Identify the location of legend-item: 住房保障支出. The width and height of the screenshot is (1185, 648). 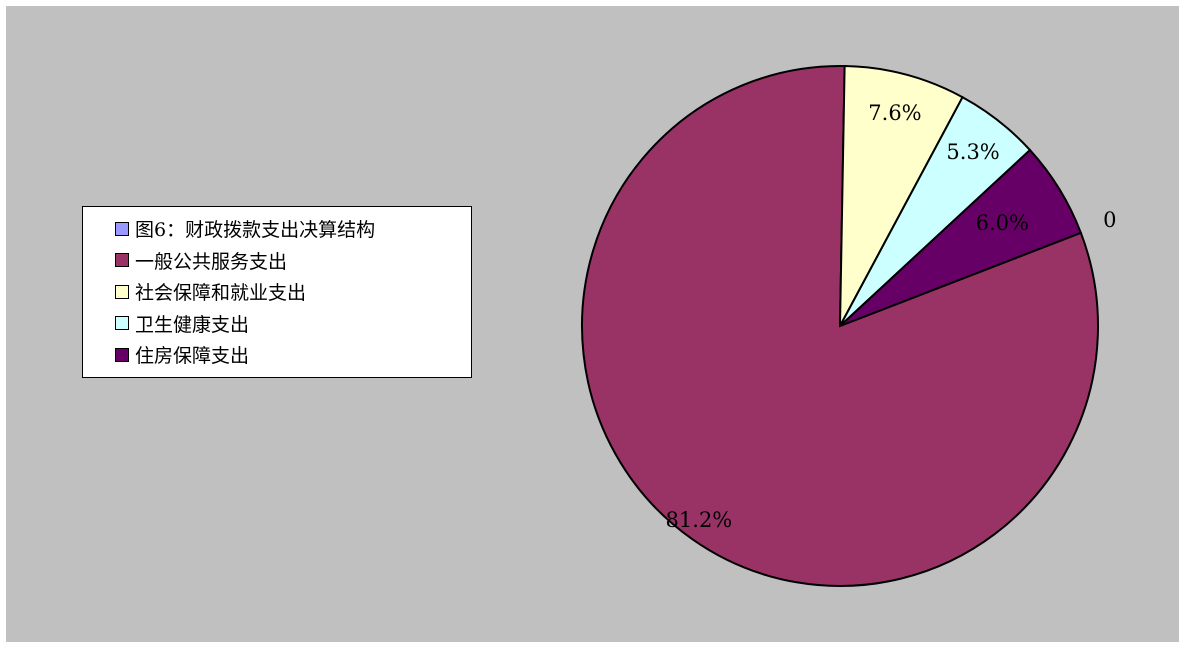
(293, 355).